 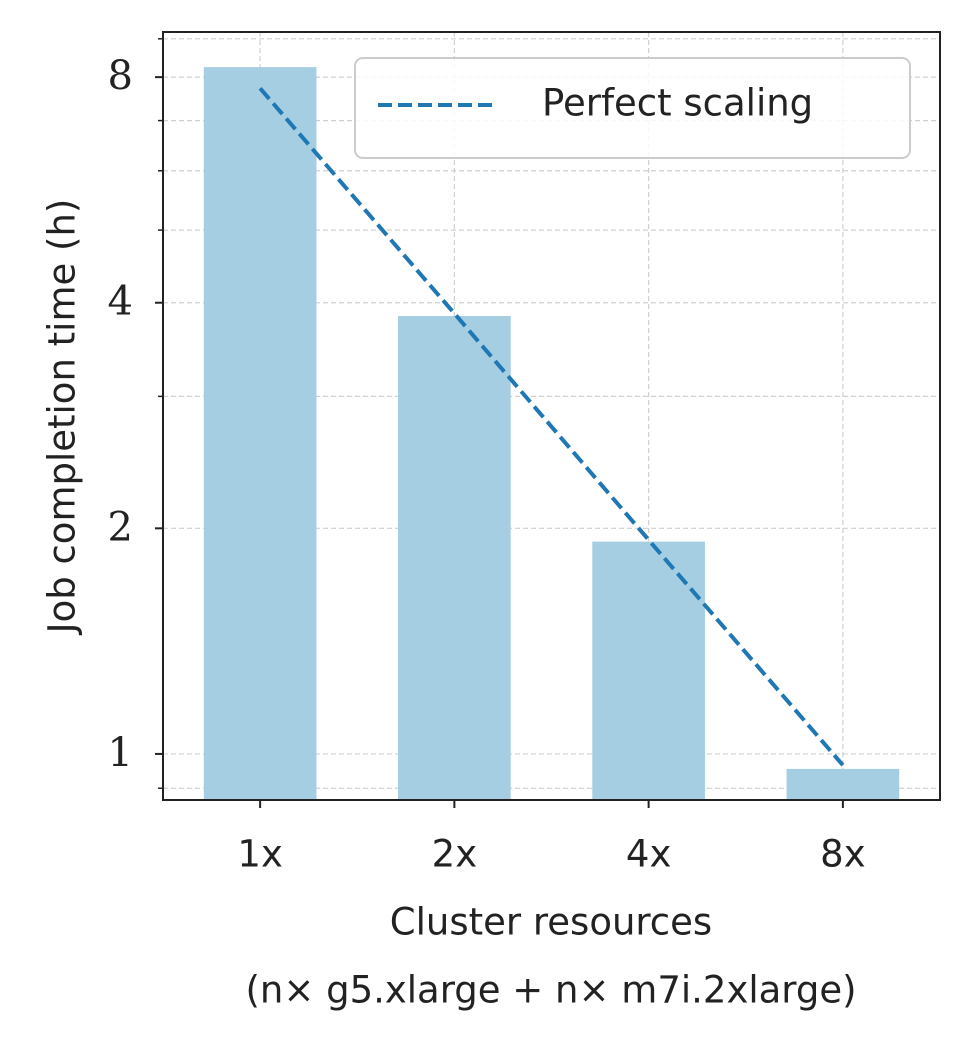 I want to click on legend-box, so click(x=632, y=108).